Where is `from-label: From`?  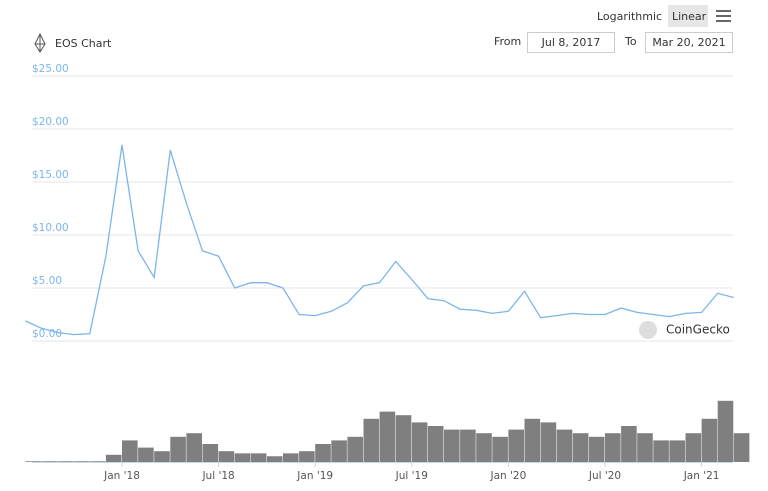
from-label: From is located at coordinates (507, 41).